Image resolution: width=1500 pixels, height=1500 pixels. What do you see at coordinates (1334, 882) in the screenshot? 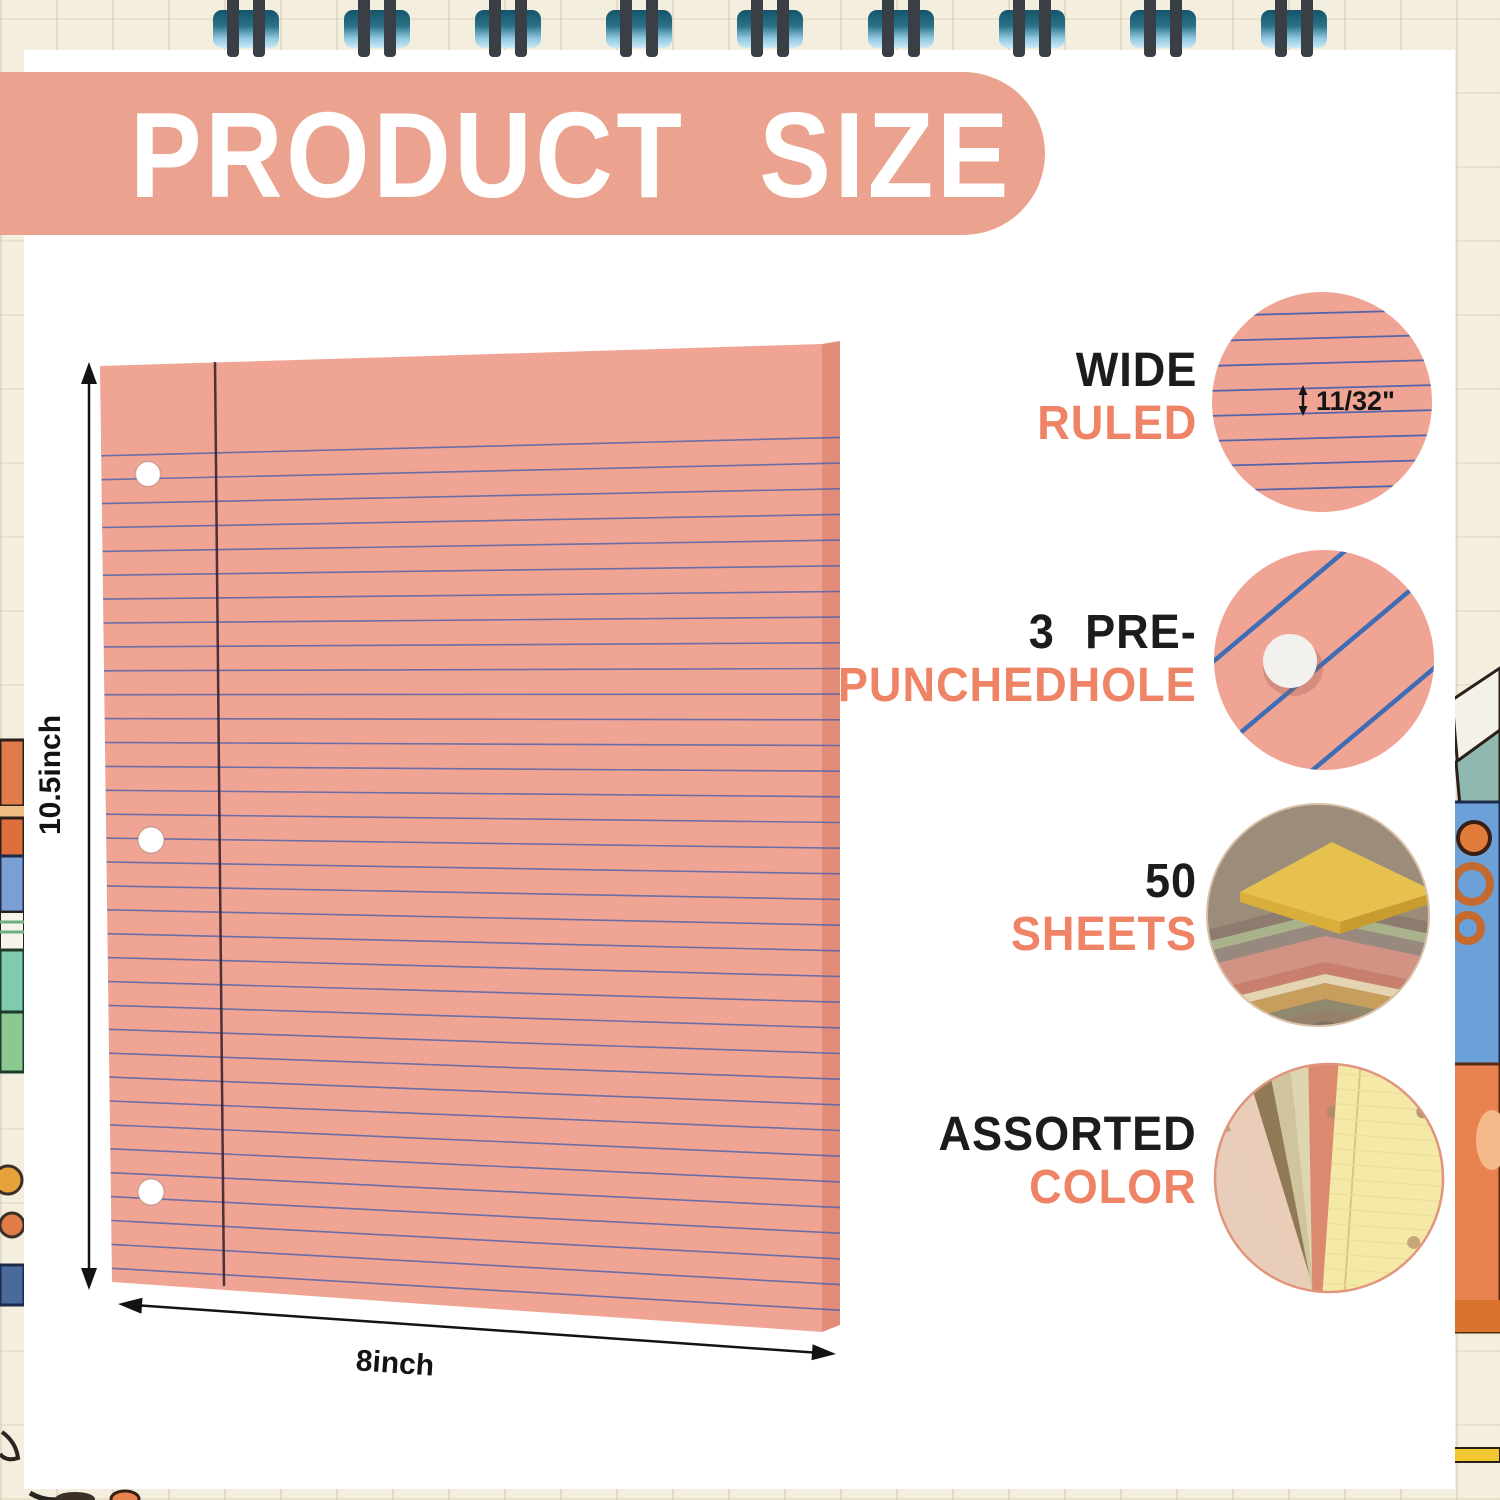
I see `top-yellow-sheet` at bounding box center [1334, 882].